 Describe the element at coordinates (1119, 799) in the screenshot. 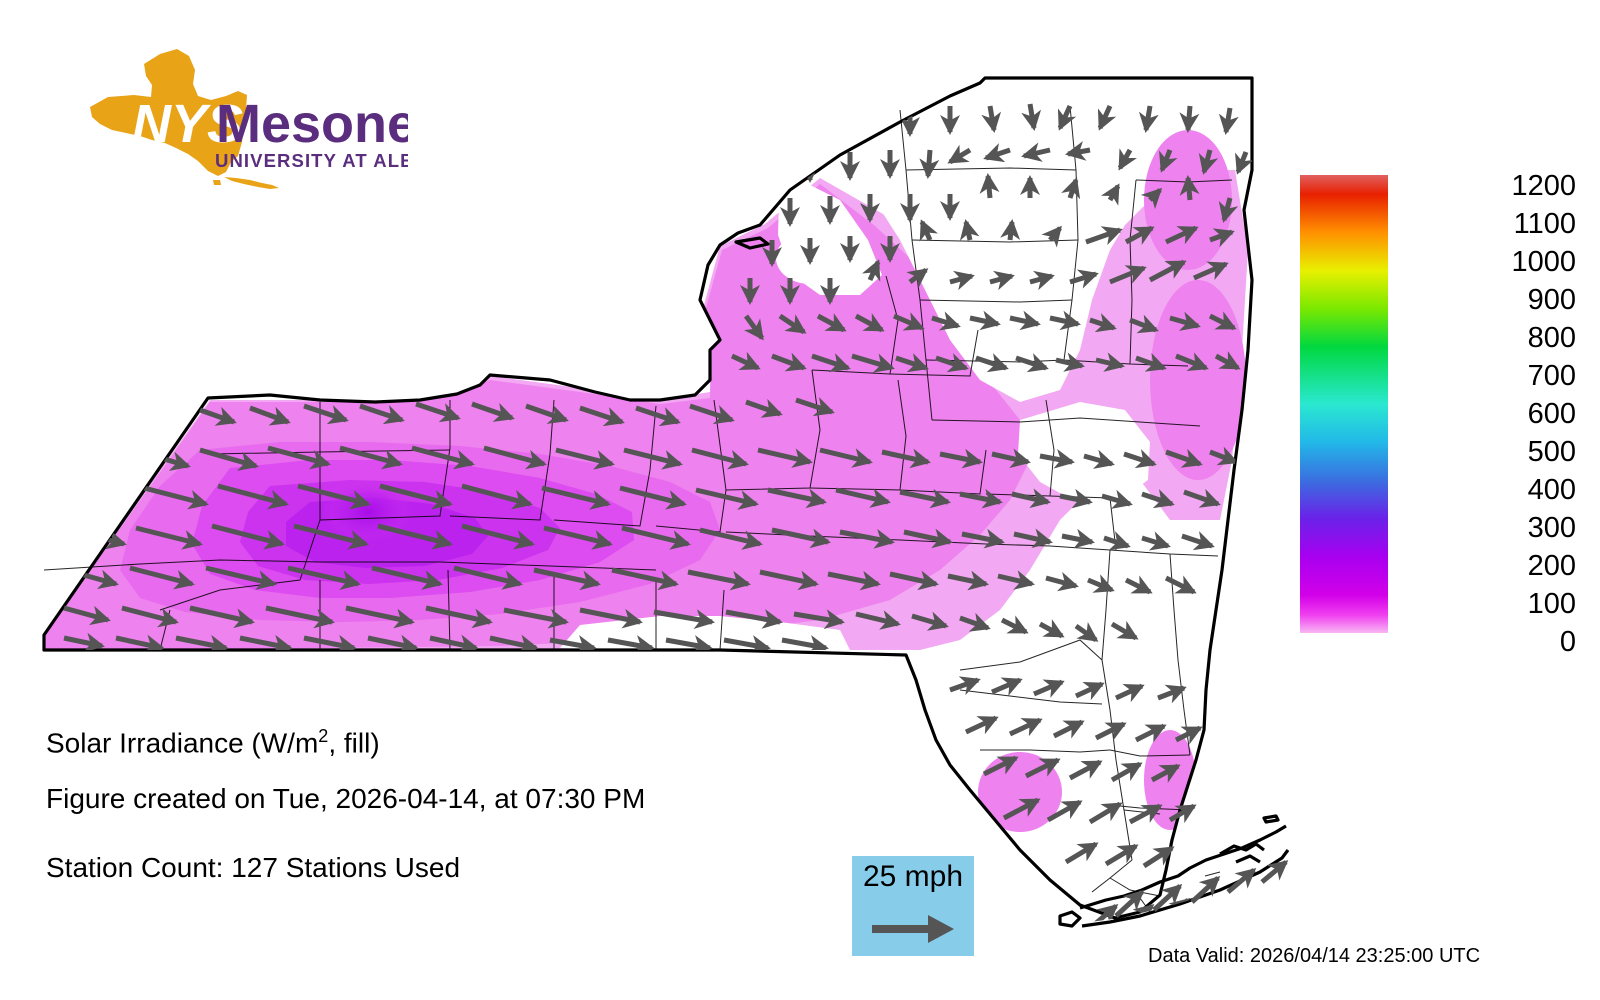

I see `wind-vector-field-southeast` at that location.